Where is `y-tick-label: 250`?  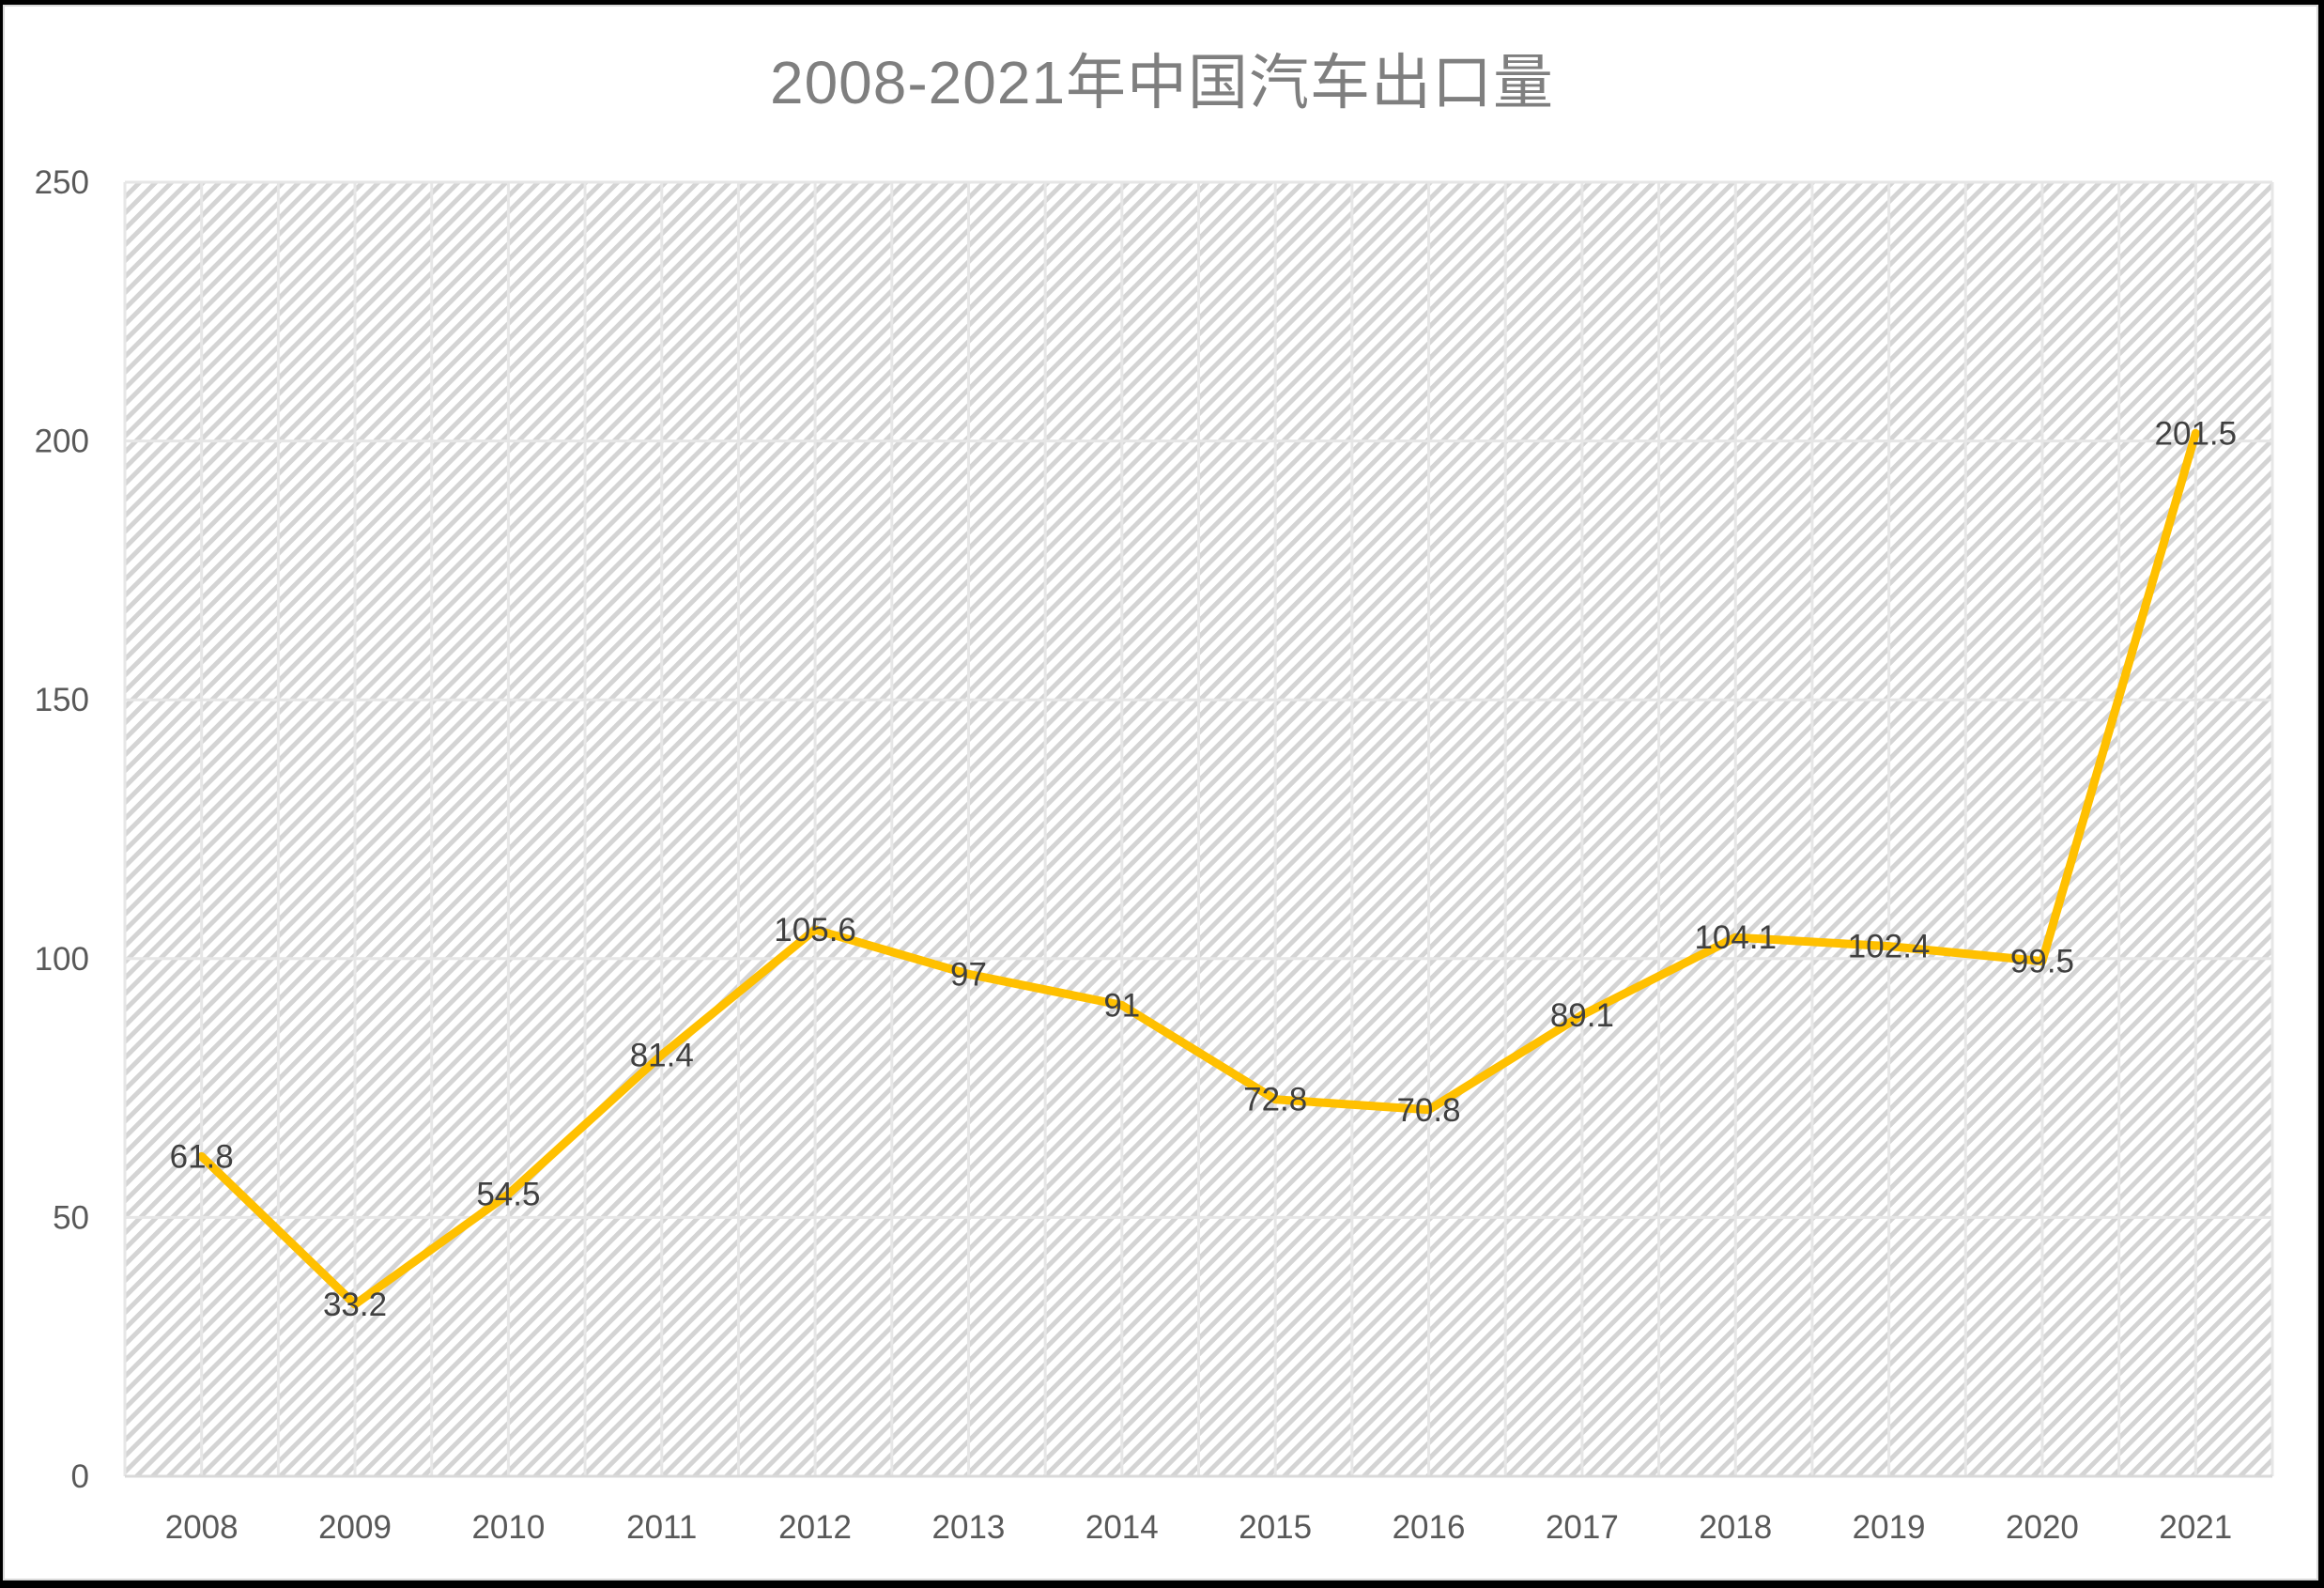
y-tick-label: 250 is located at coordinates (62, 182).